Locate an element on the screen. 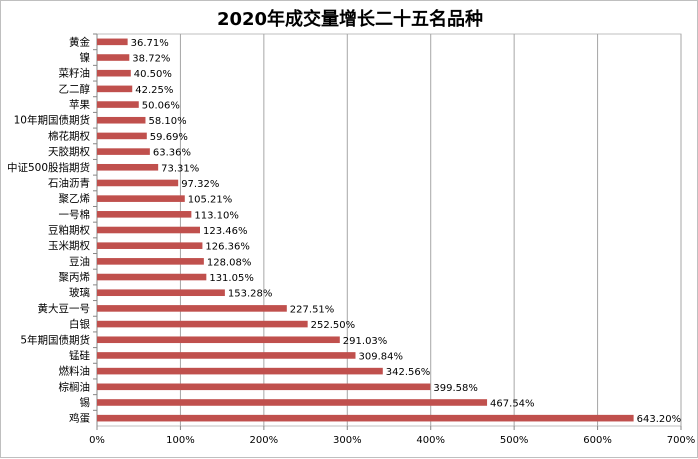 The width and height of the screenshot is (698, 459). data-label: 342.56% is located at coordinates (408, 372).